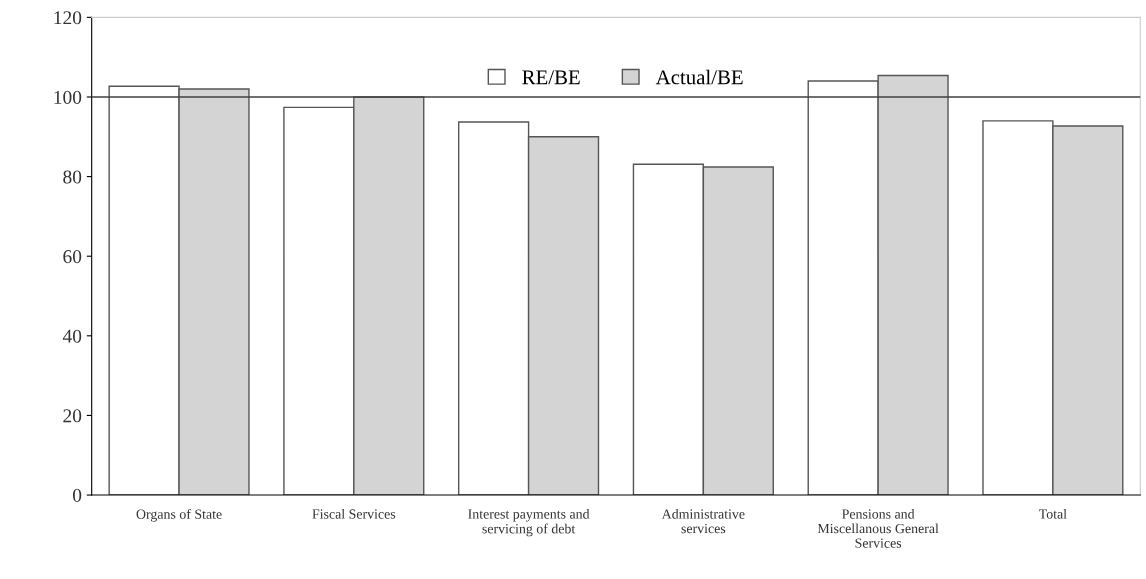 The image size is (1146, 579). What do you see at coordinates (878, 528) in the screenshot?
I see `x-tick-label: Pensions and Miscellanous General Services` at bounding box center [878, 528].